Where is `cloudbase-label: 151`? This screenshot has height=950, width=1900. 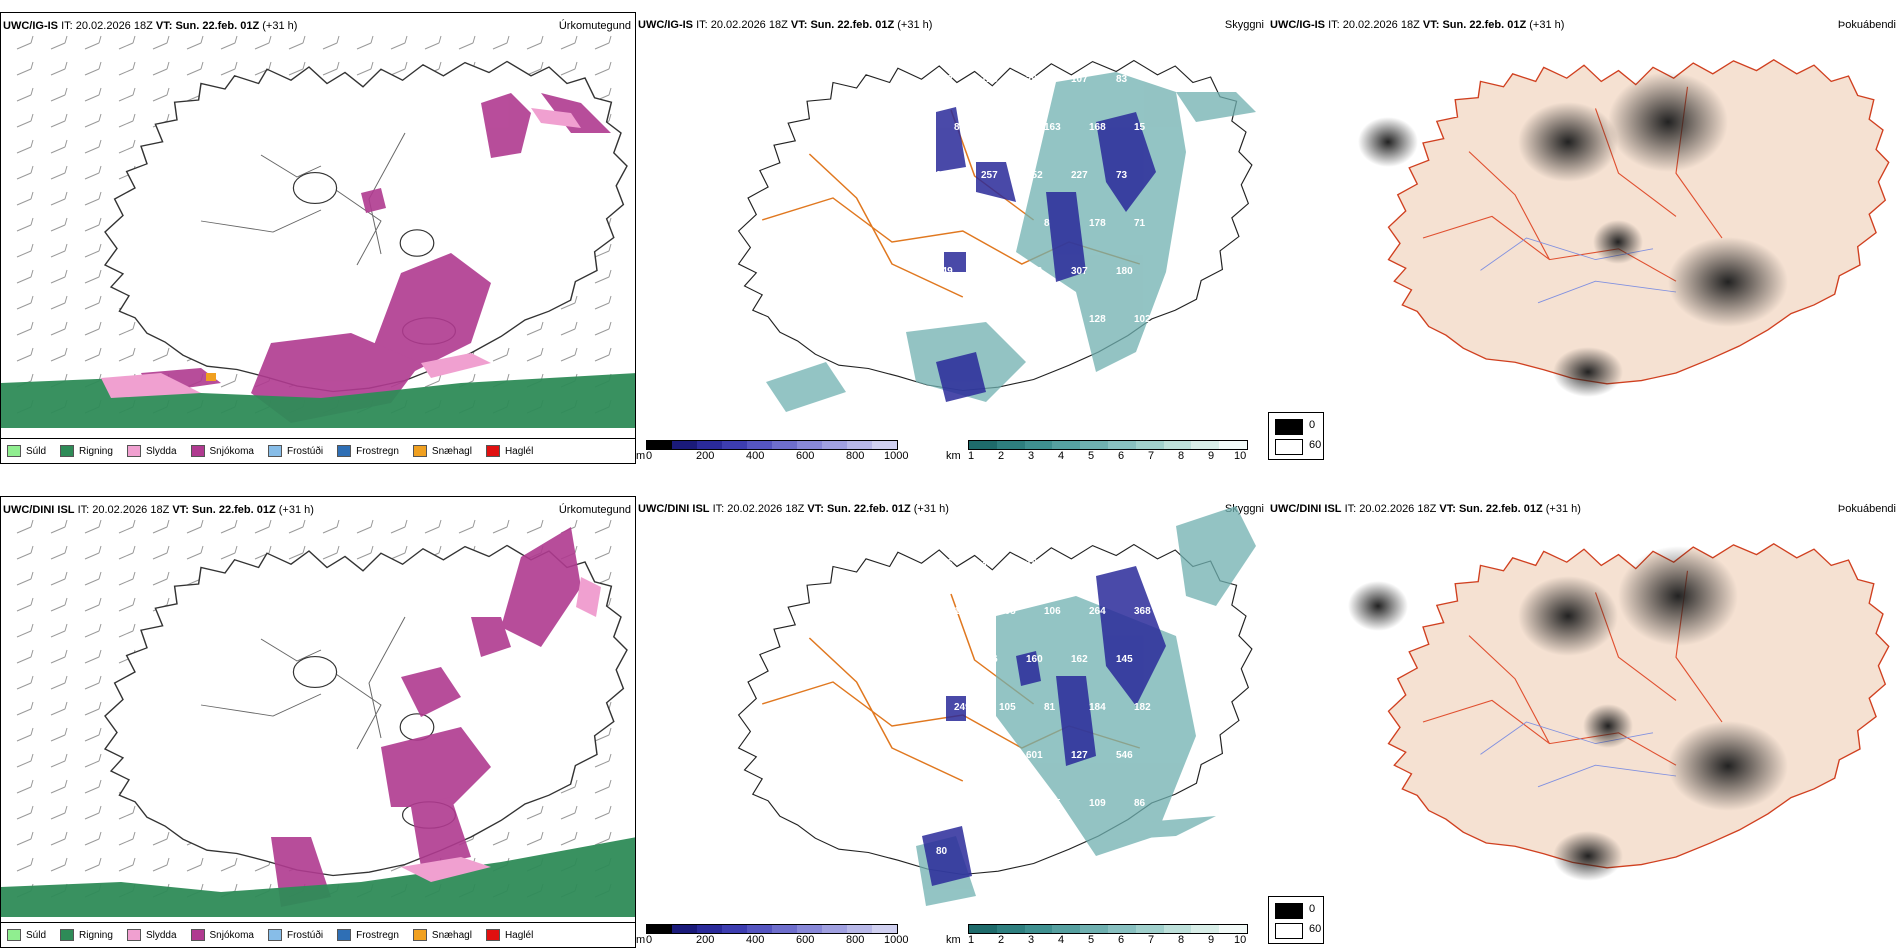
cloudbase-label: 151 is located at coordinates (1079, 563).